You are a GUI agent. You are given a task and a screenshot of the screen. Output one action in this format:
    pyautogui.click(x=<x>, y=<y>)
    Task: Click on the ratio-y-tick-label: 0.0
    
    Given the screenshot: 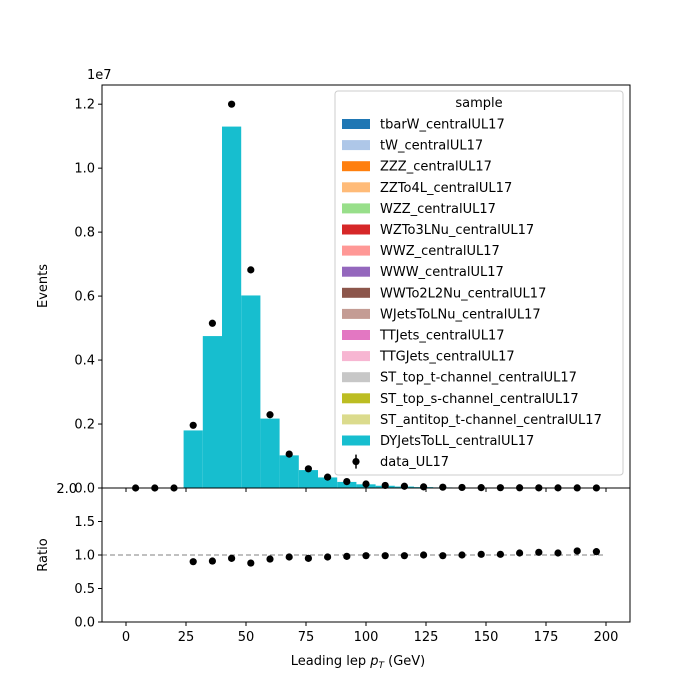 What is the action you would take?
    pyautogui.click(x=84, y=623)
    